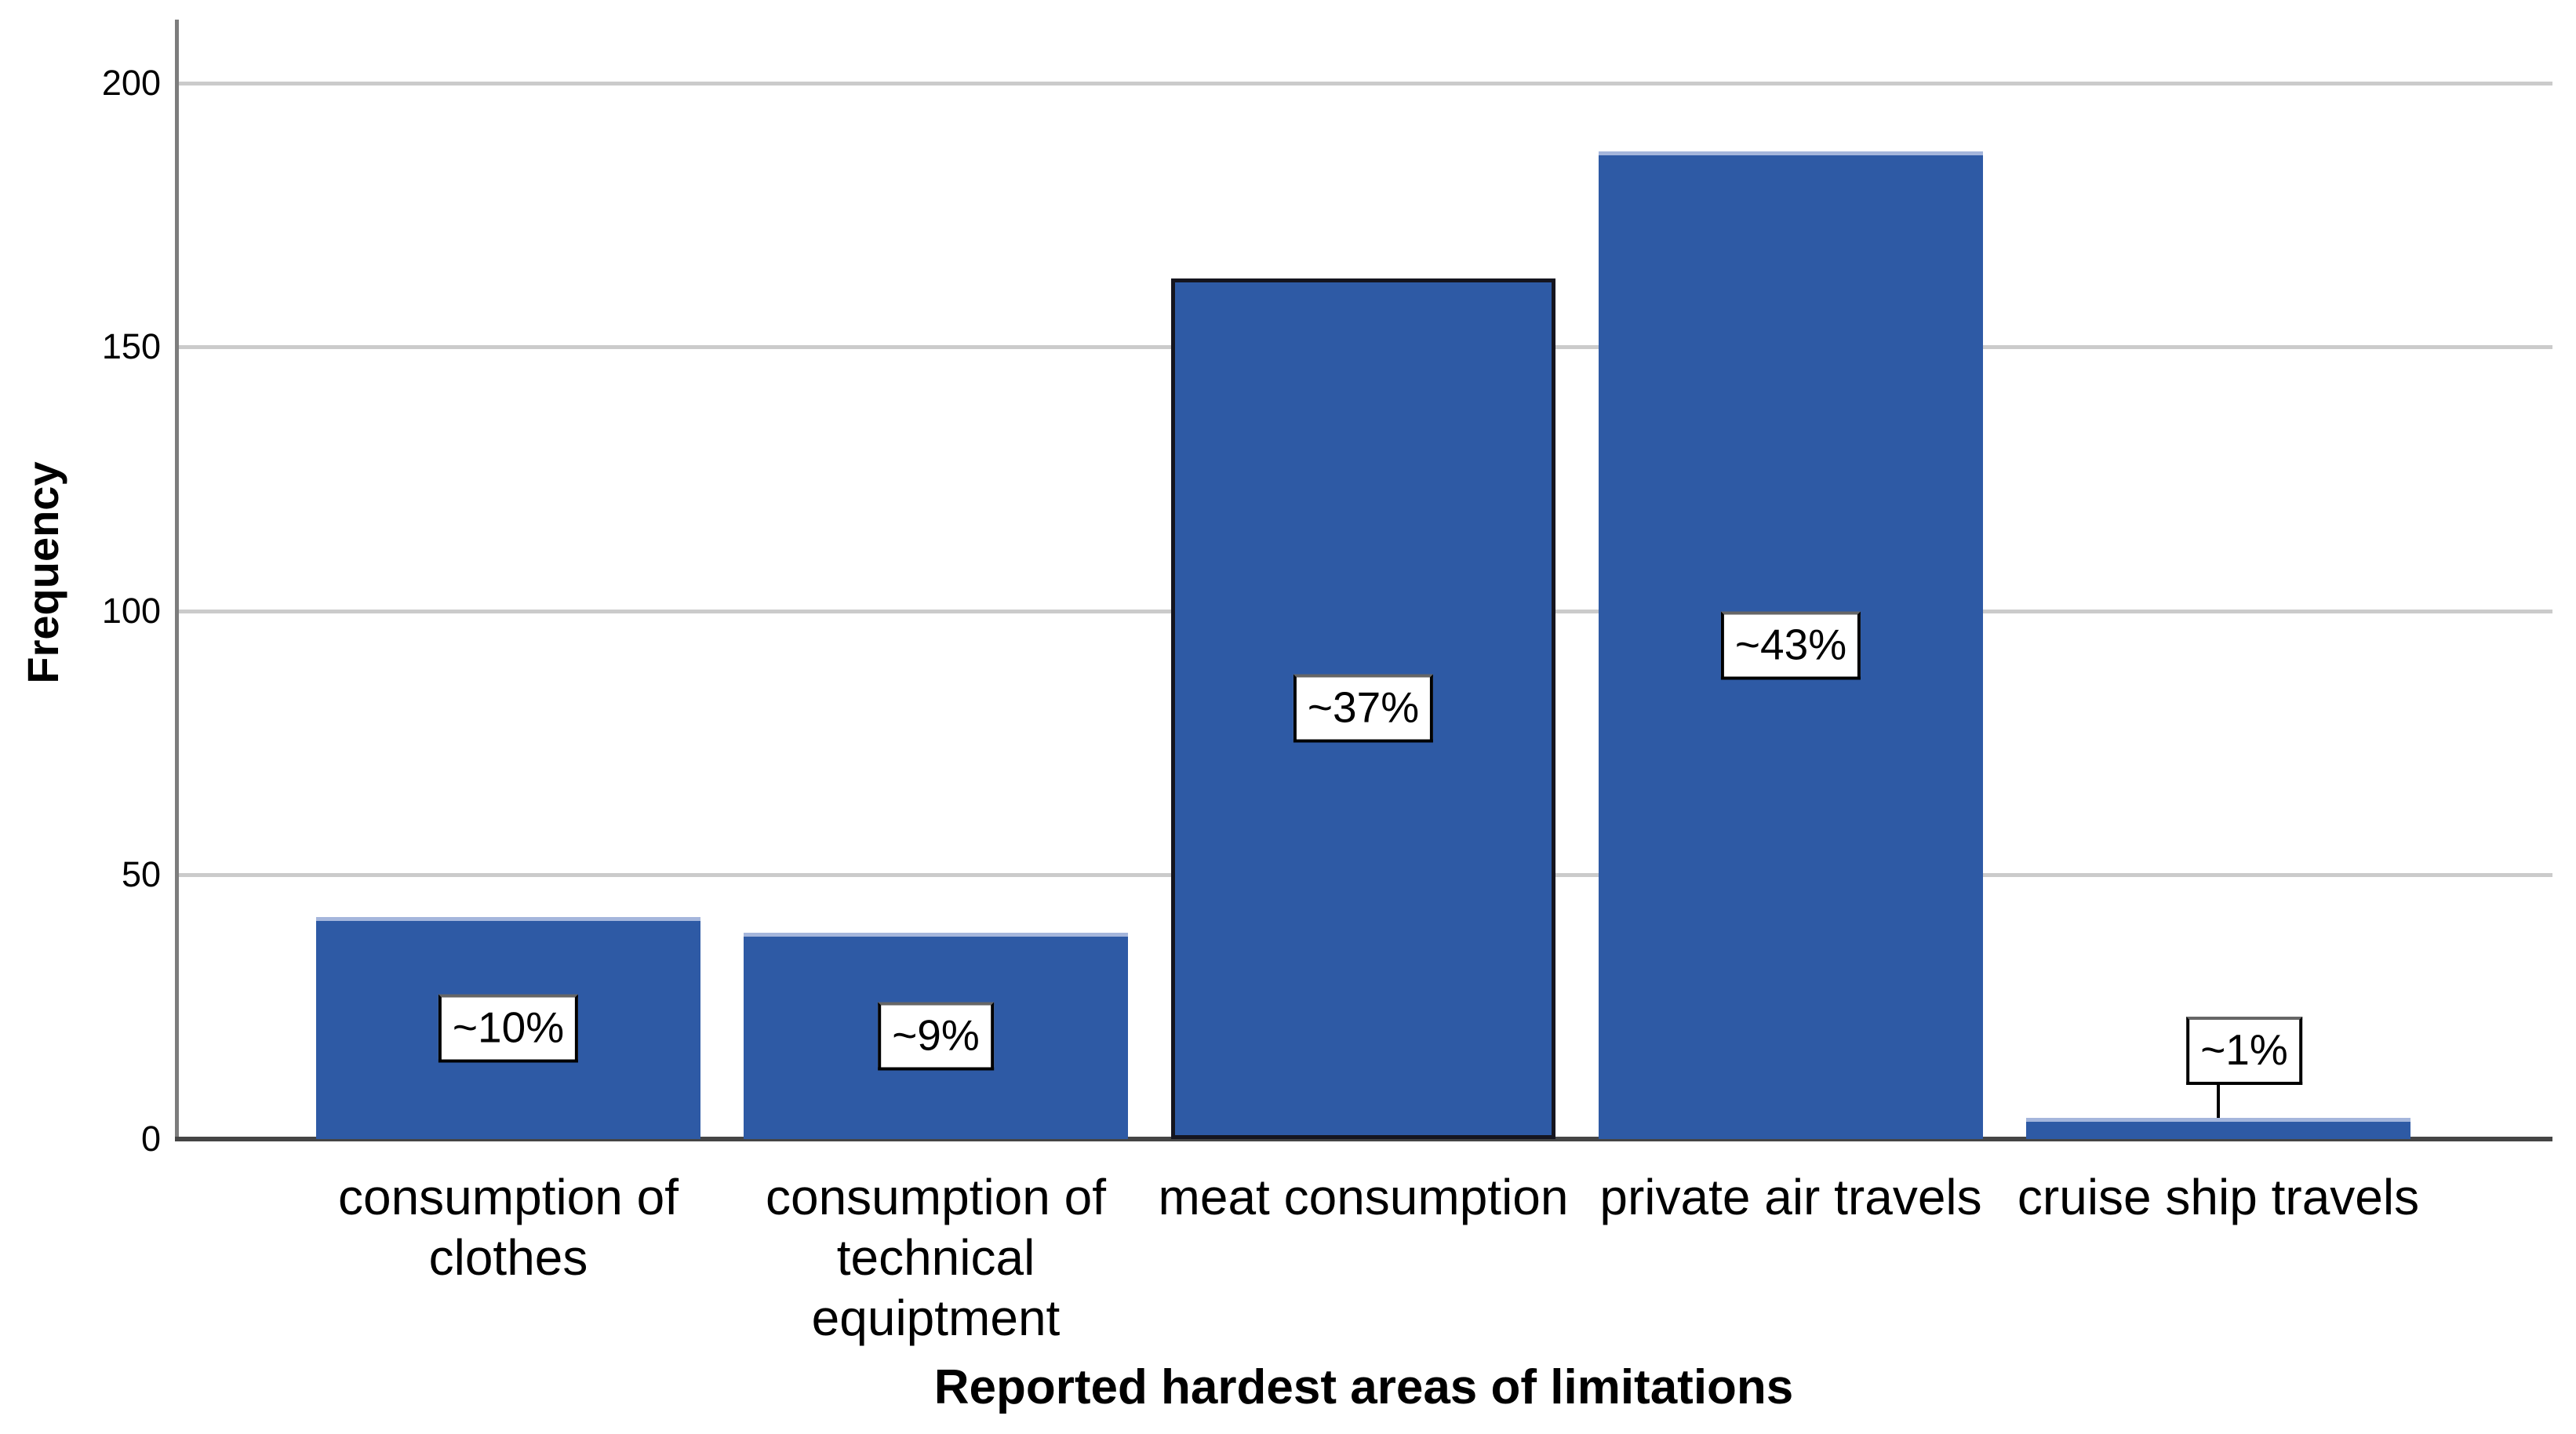 The image size is (2576, 1434). What do you see at coordinates (2218, 1197) in the screenshot?
I see `category-label: cruise ship travels` at bounding box center [2218, 1197].